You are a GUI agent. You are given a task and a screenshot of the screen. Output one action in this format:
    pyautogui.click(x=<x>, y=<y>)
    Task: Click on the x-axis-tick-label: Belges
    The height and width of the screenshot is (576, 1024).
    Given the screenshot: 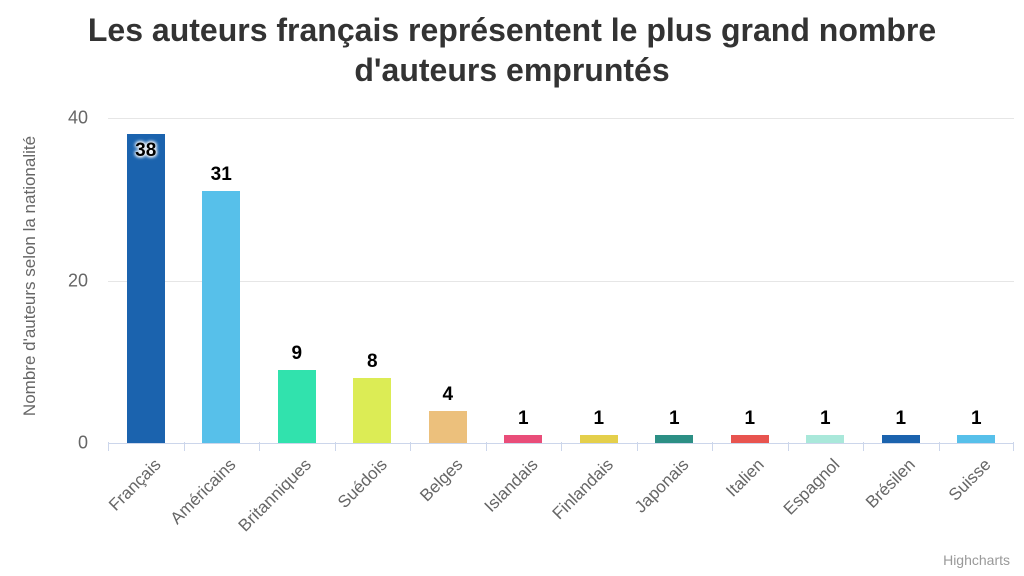 What is the action you would take?
    pyautogui.click(x=441, y=480)
    